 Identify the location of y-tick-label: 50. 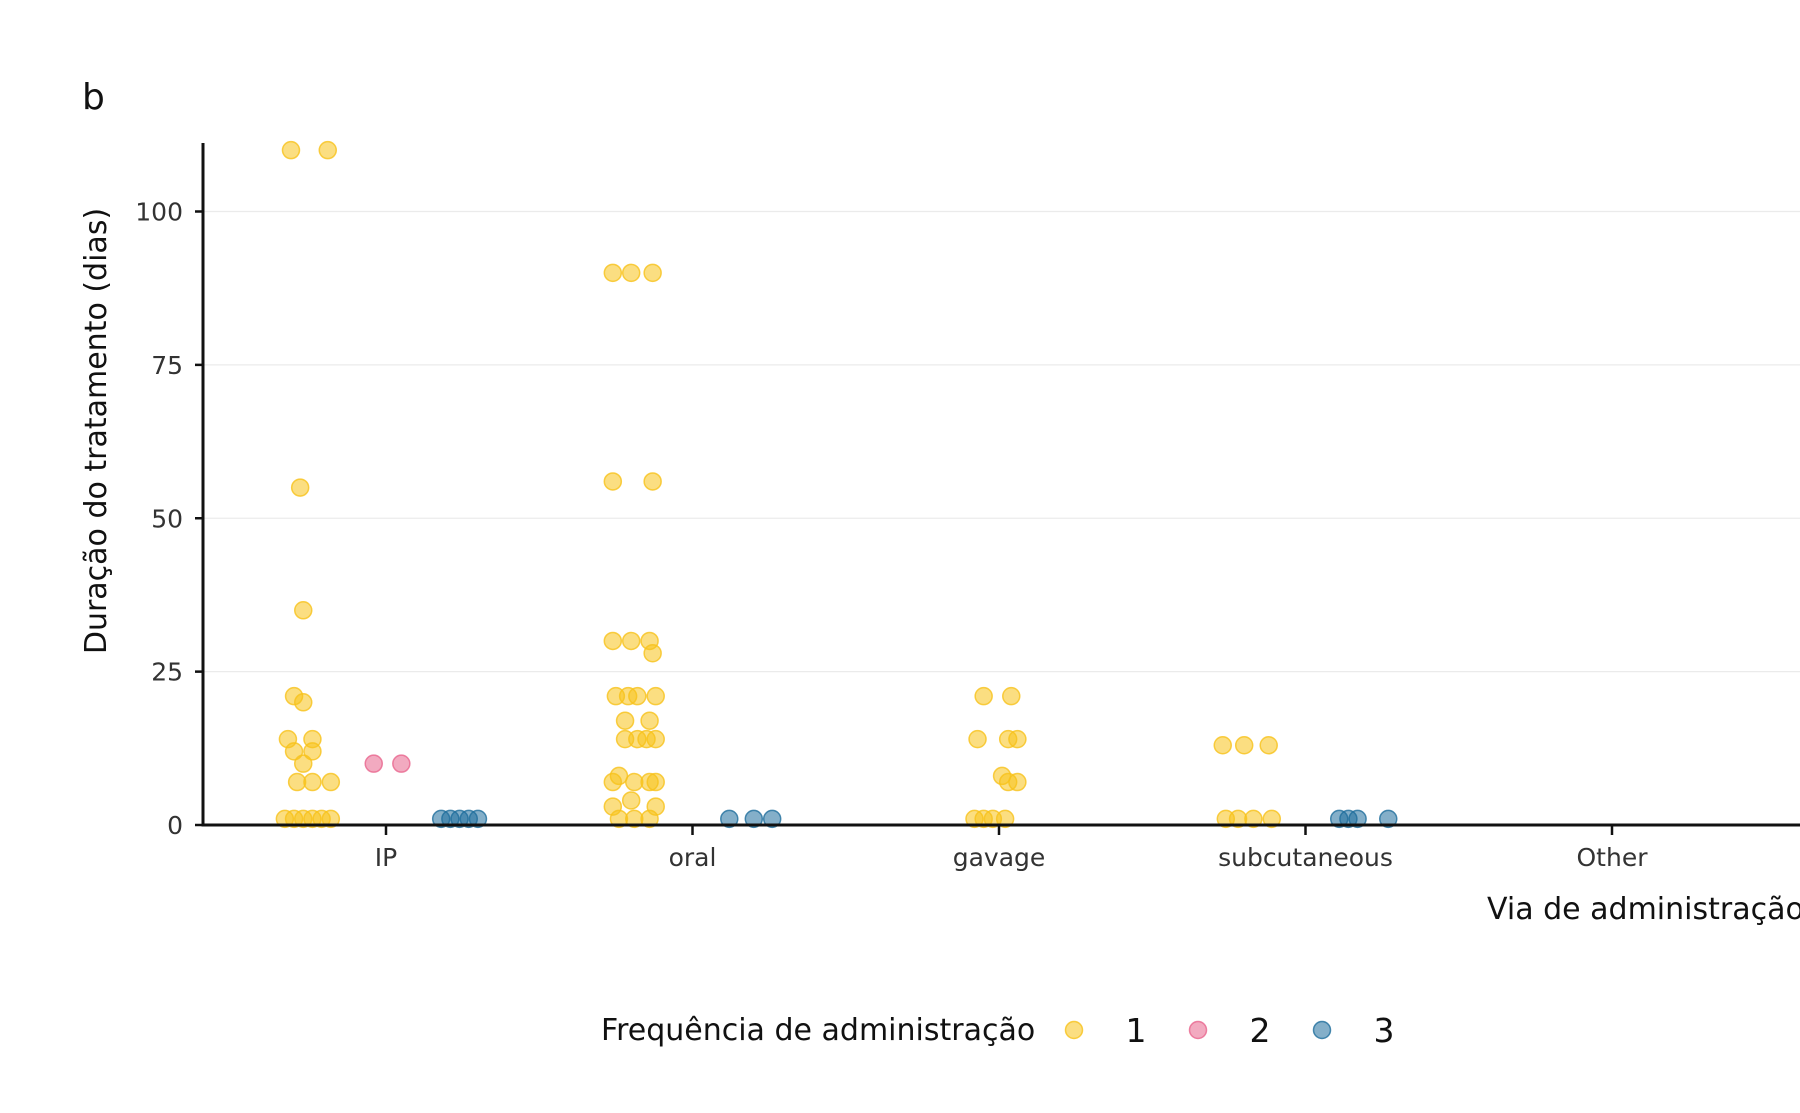
(167, 518).